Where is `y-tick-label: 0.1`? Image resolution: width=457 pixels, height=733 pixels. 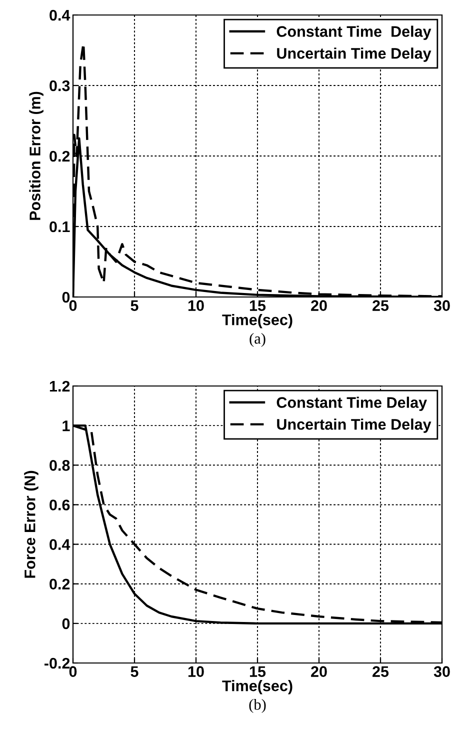
y-tick-label: 0.1 is located at coordinates (60, 226).